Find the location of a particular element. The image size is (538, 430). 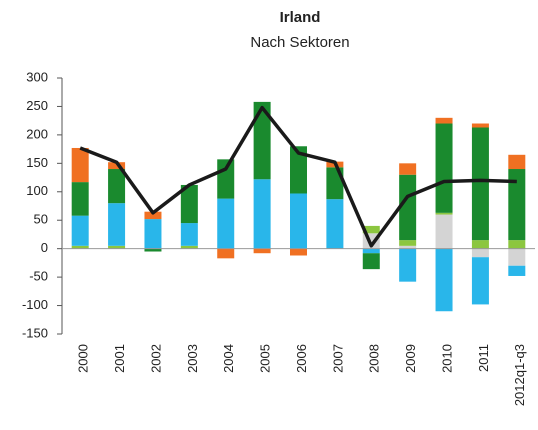

x-tick-label: 2000 is located at coordinates (83, 358).